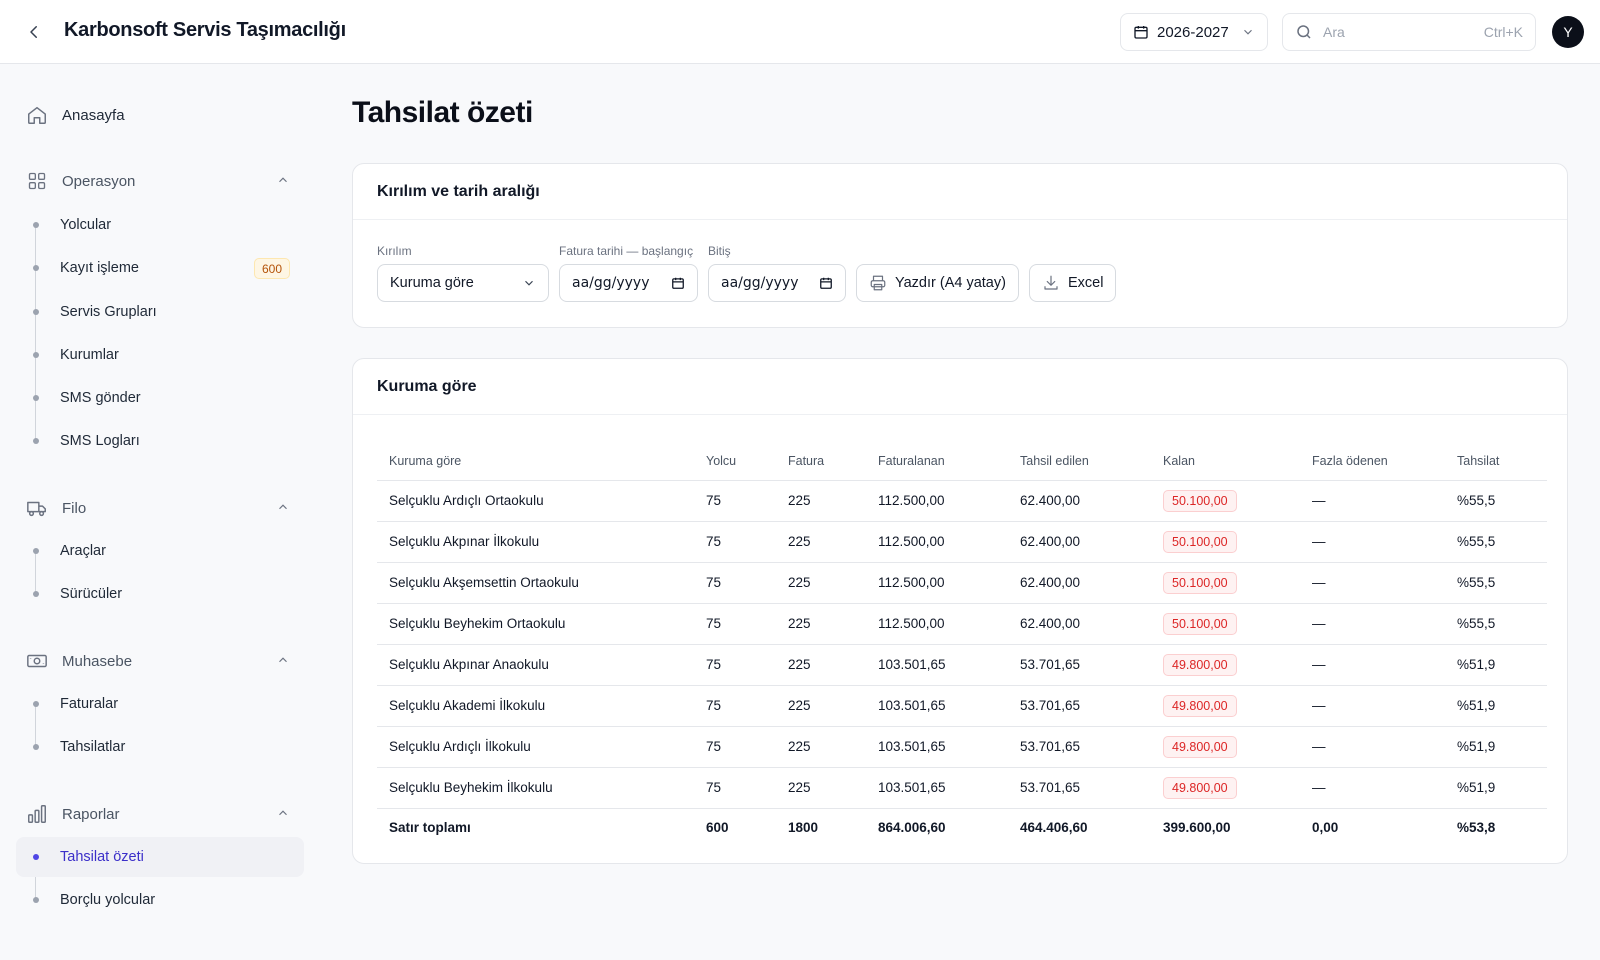 This screenshot has width=1600, height=960. I want to click on search-input, so click(1393, 32).